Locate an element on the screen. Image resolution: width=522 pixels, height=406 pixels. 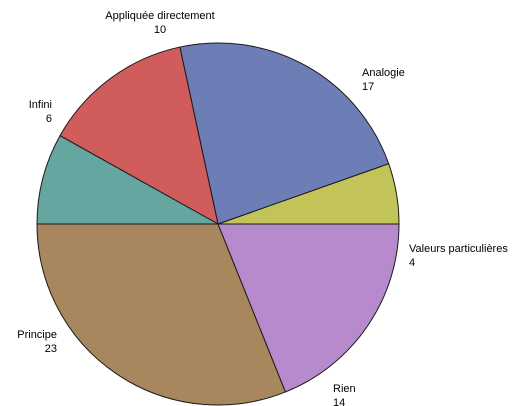
slice-label-5: Rien is located at coordinates (344, 389).